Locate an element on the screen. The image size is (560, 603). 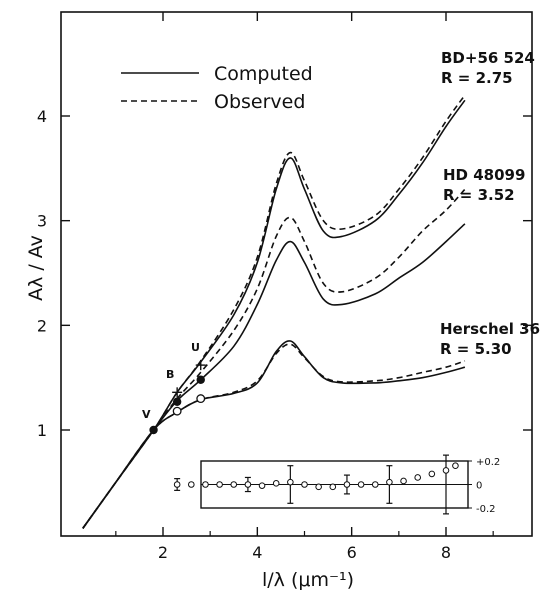
x-tick-label: 8 is located at coordinates (446, 552).